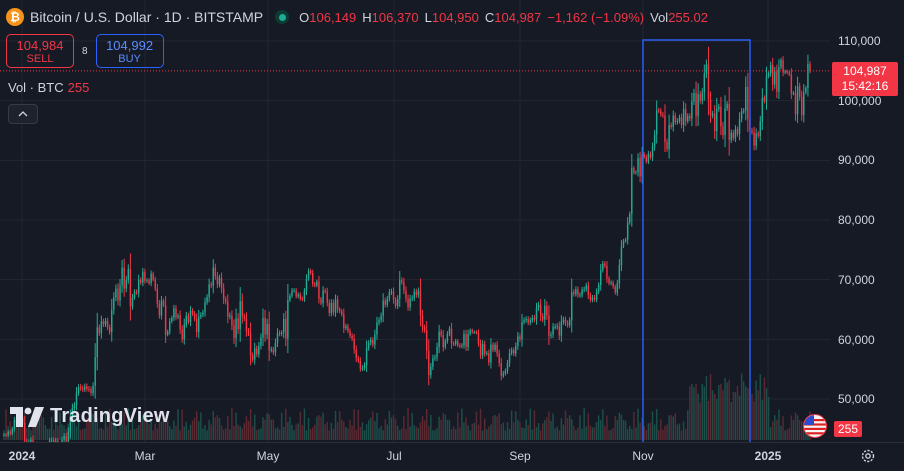 The width and height of the screenshot is (904, 471). What do you see at coordinates (145, 456) in the screenshot?
I see `time-tick: Mar` at bounding box center [145, 456].